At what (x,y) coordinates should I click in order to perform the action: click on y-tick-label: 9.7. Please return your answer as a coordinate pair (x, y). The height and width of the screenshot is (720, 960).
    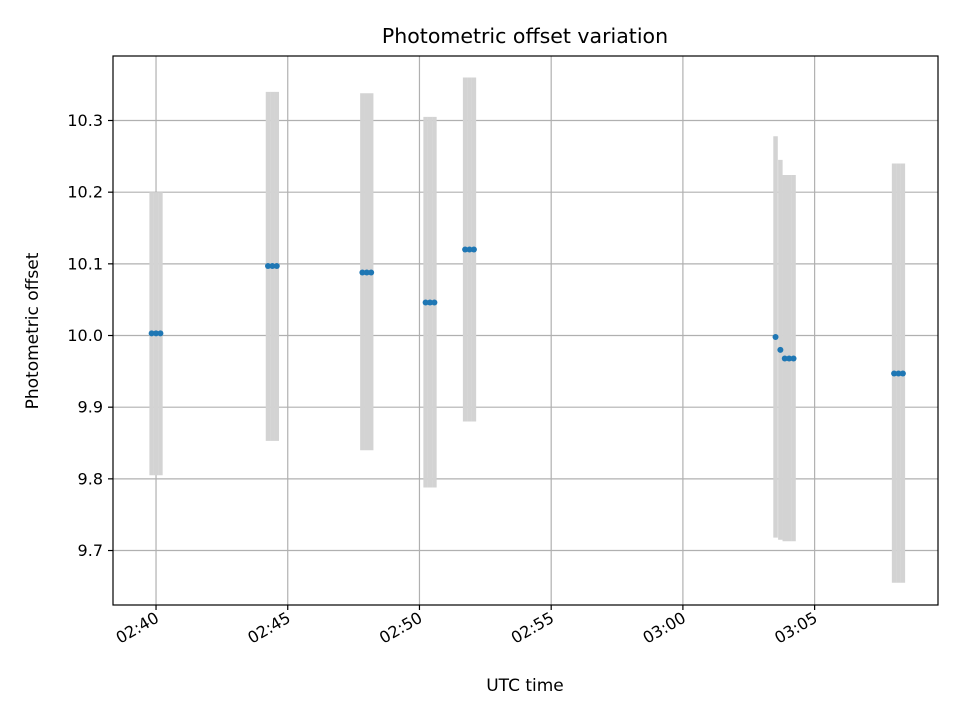
    Looking at the image, I should click on (90, 550).